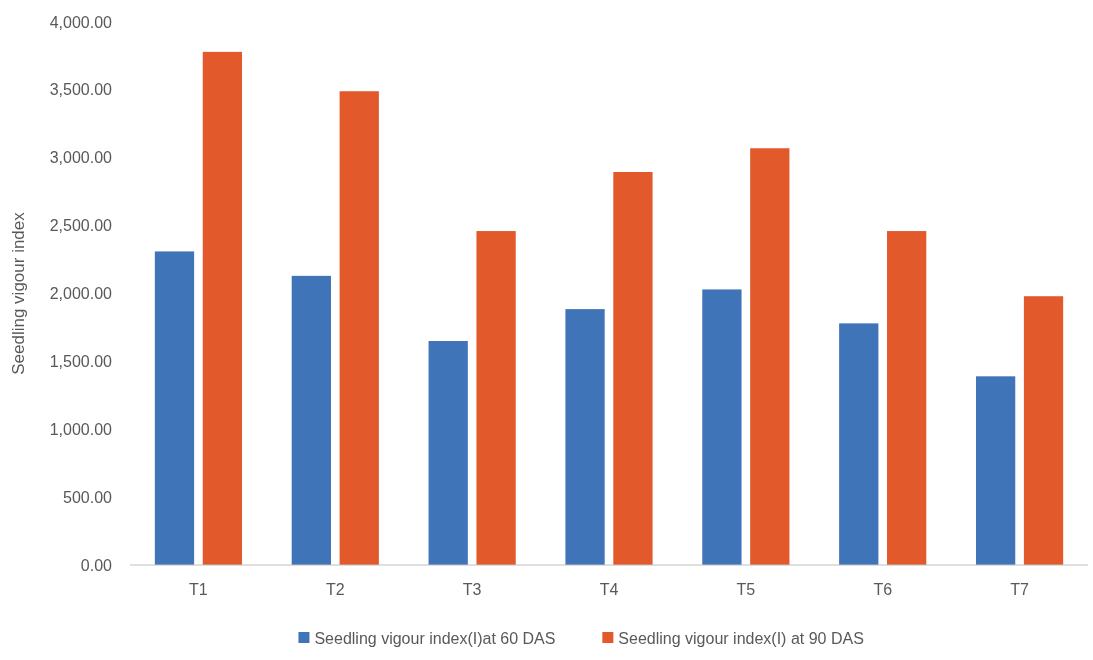 The image size is (1093, 660). I want to click on legend-label: Seedling vigour index(I) at 90 DAS, so click(741, 638).